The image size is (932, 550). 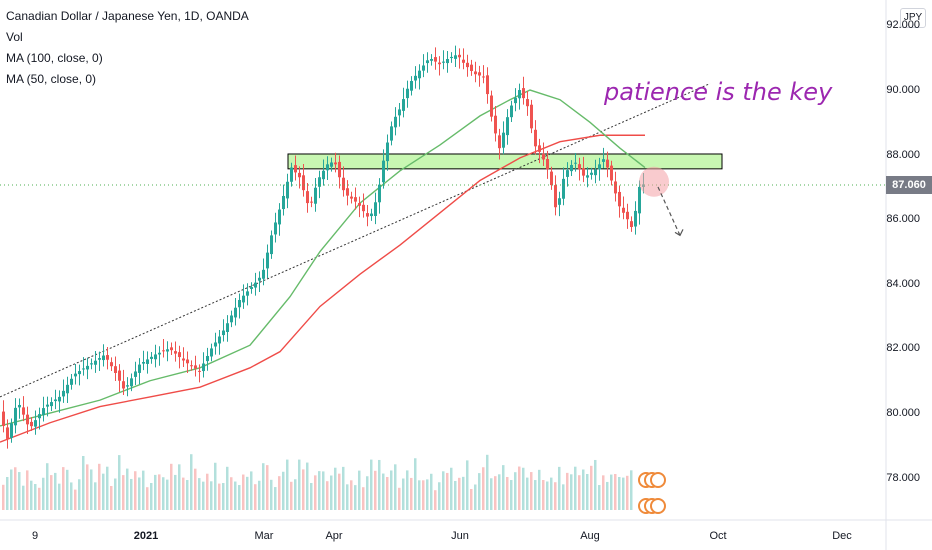 What do you see at coordinates (14, 37) in the screenshot?
I see `legend-vol: Vol` at bounding box center [14, 37].